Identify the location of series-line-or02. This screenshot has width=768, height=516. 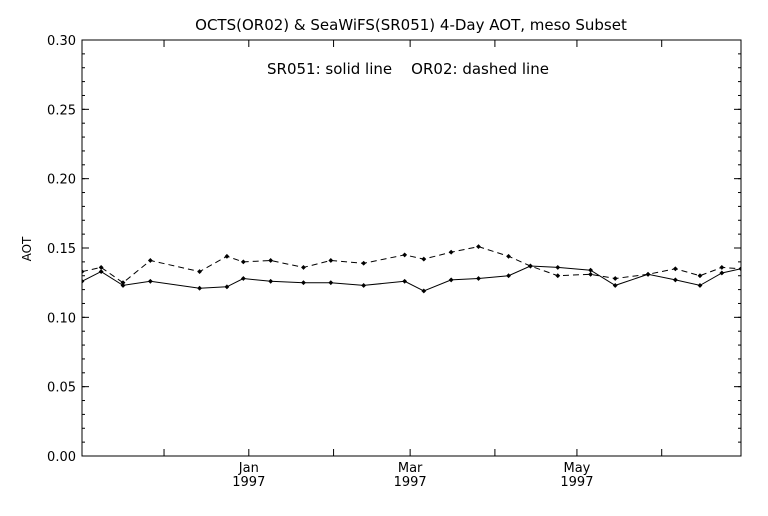
(411, 265).